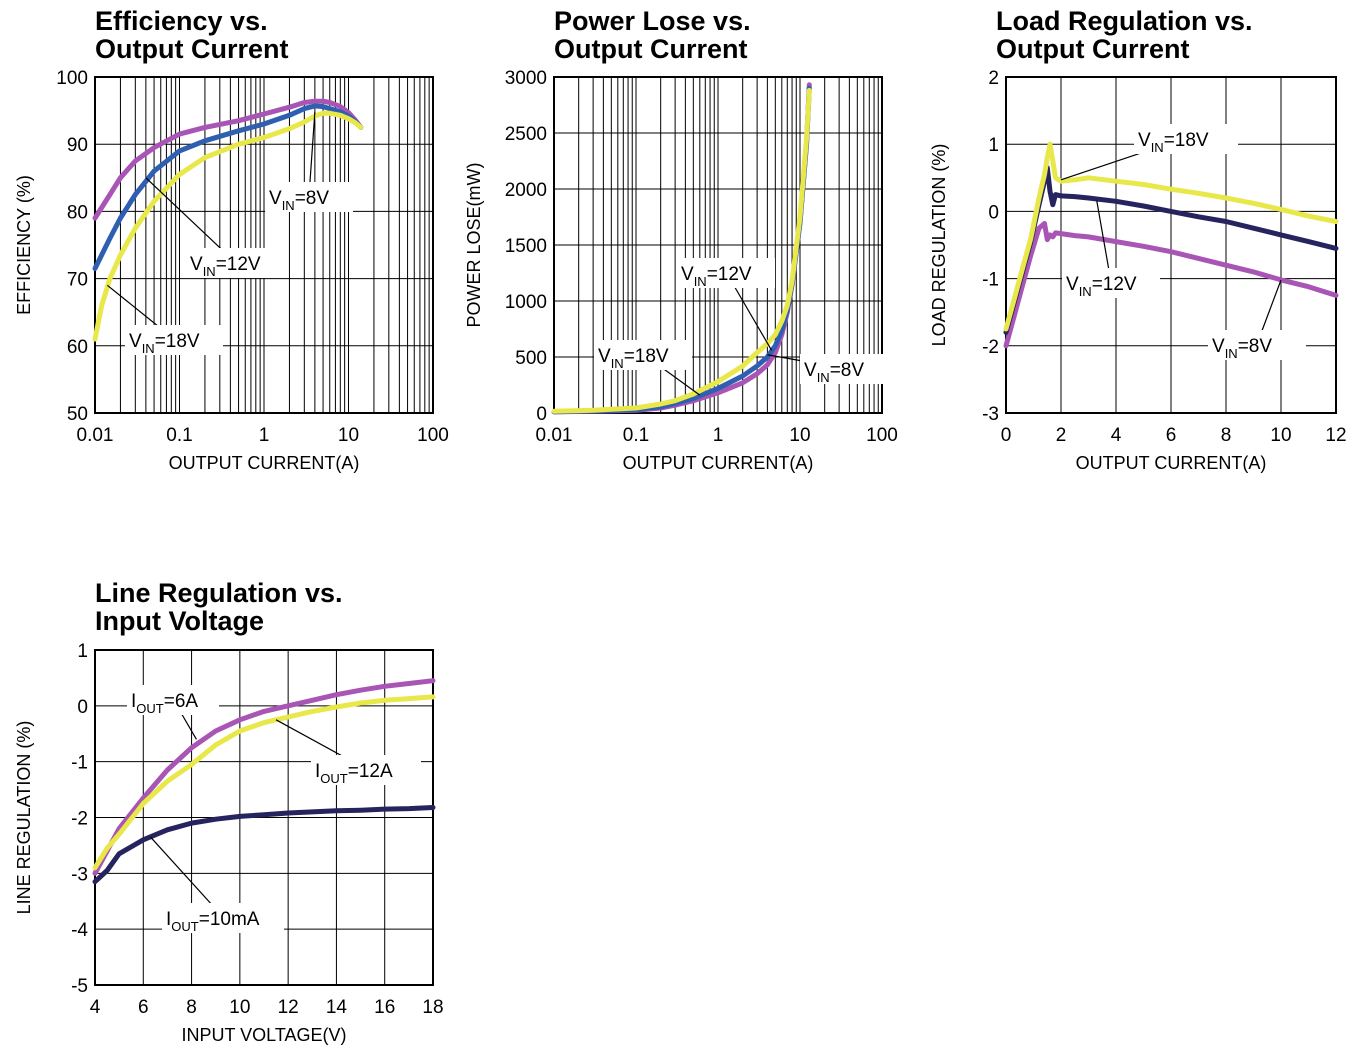 This screenshot has width=1355, height=1047. I want to click on load_regulation-plot-frame, so click(1171, 245).